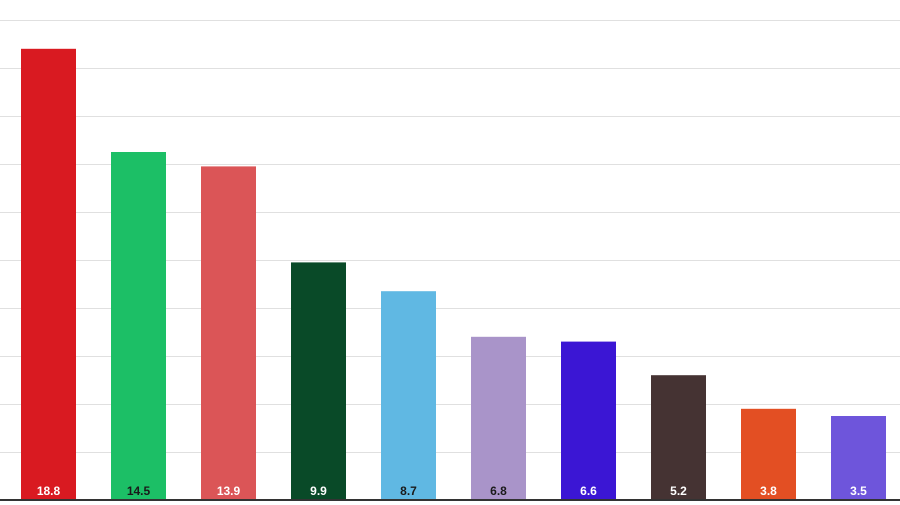 This screenshot has width=900, height=505. What do you see at coordinates (678, 491) in the screenshot?
I see `bar-value-label-8: 5.2` at bounding box center [678, 491].